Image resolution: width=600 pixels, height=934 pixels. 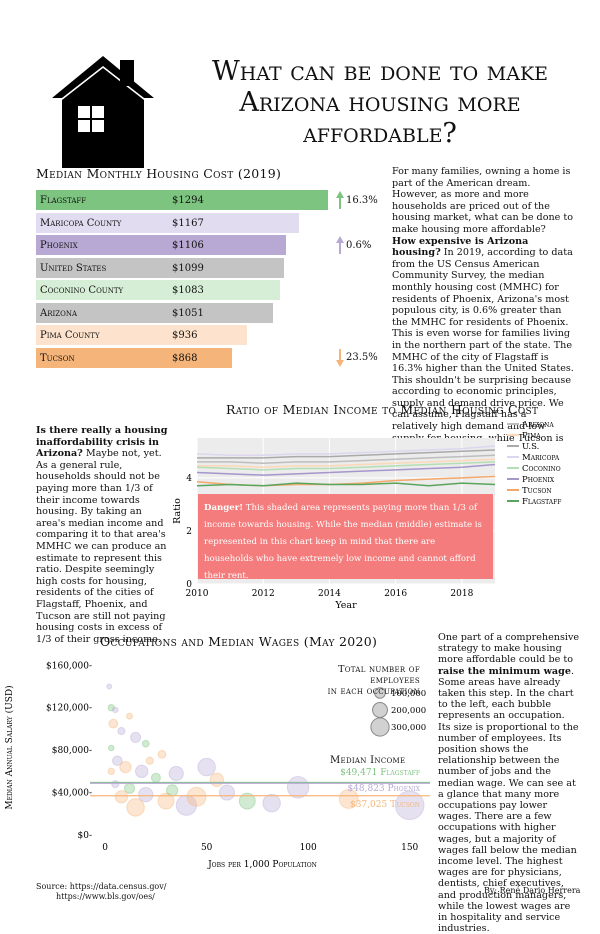 I want to click on bar-6: Pima County $936, so click(x=142, y=335).